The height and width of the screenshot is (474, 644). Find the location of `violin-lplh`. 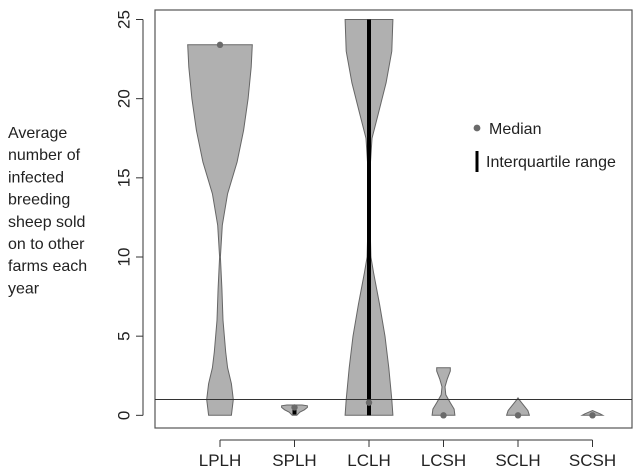

violin-lplh is located at coordinates (220, 230).